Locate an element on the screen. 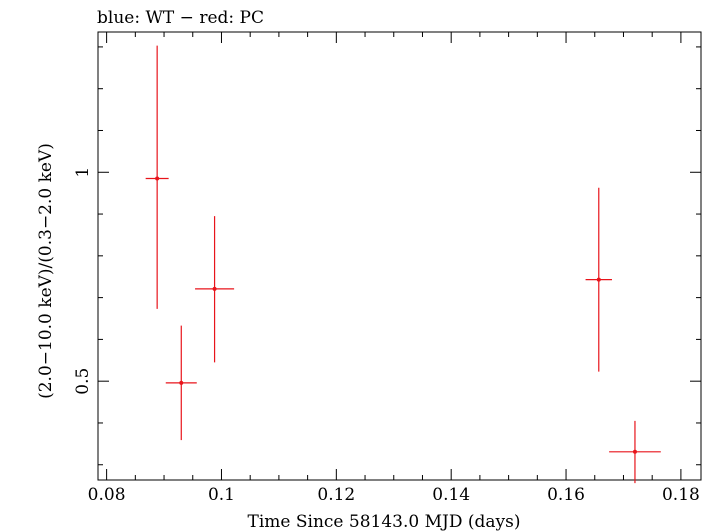  x-tick-label: 0.14 is located at coordinates (451, 495).